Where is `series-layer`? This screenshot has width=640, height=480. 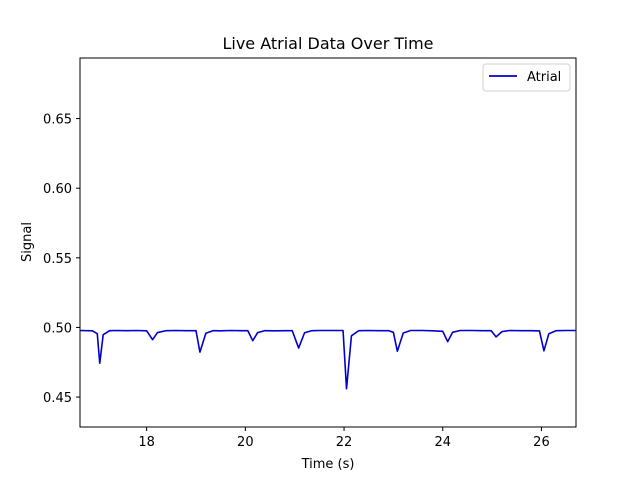 series-layer is located at coordinates (327, 359).